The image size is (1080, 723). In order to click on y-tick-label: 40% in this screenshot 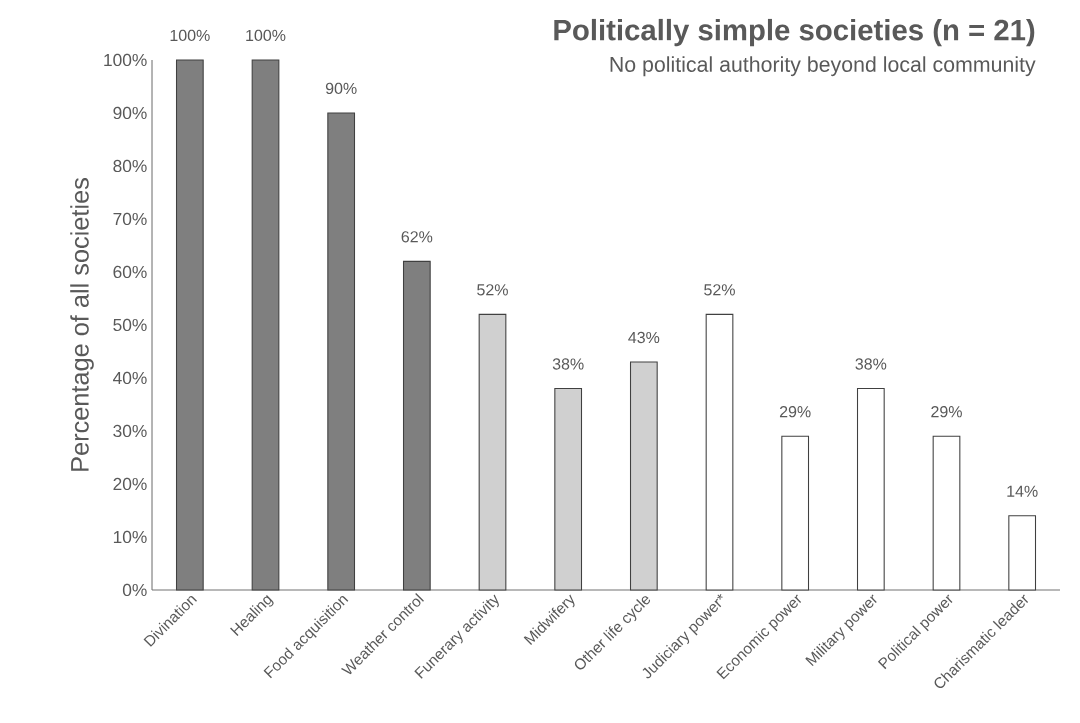, I will do `click(130, 378)`.